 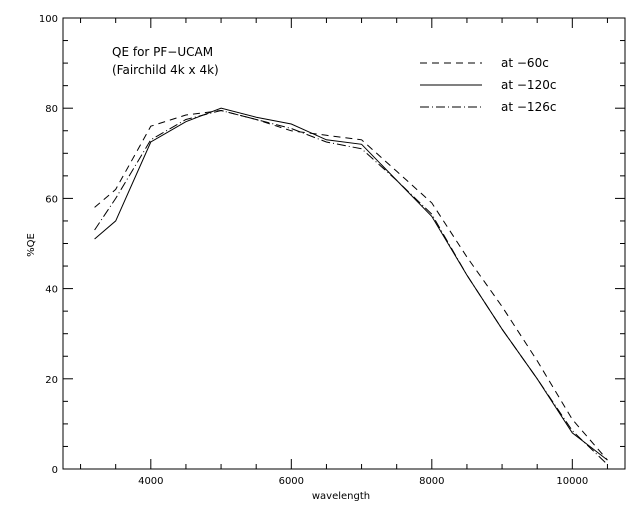 I want to click on annotation: QE for PF−UCAM (Fairchild 4k x 4k), so click(x=165, y=61).